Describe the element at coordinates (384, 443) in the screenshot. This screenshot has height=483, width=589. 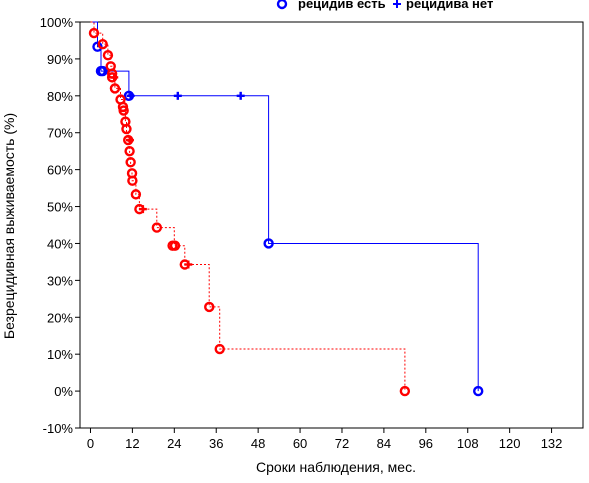
I see `x-tick-label: 84` at that location.